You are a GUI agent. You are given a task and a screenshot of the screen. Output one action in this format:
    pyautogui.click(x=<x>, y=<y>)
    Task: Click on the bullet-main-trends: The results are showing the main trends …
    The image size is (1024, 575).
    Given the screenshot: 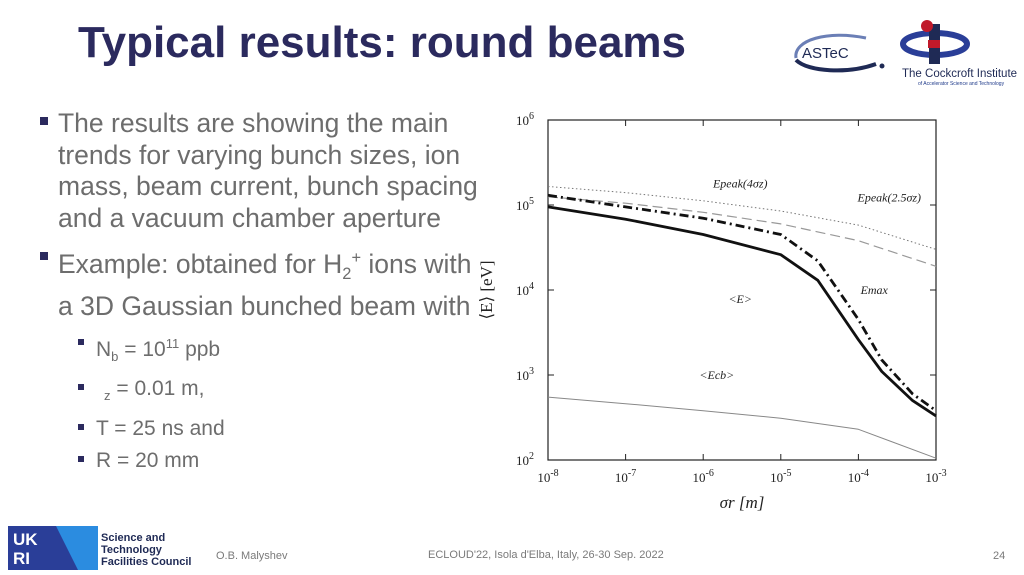 What is the action you would take?
    pyautogui.click(x=260, y=171)
    